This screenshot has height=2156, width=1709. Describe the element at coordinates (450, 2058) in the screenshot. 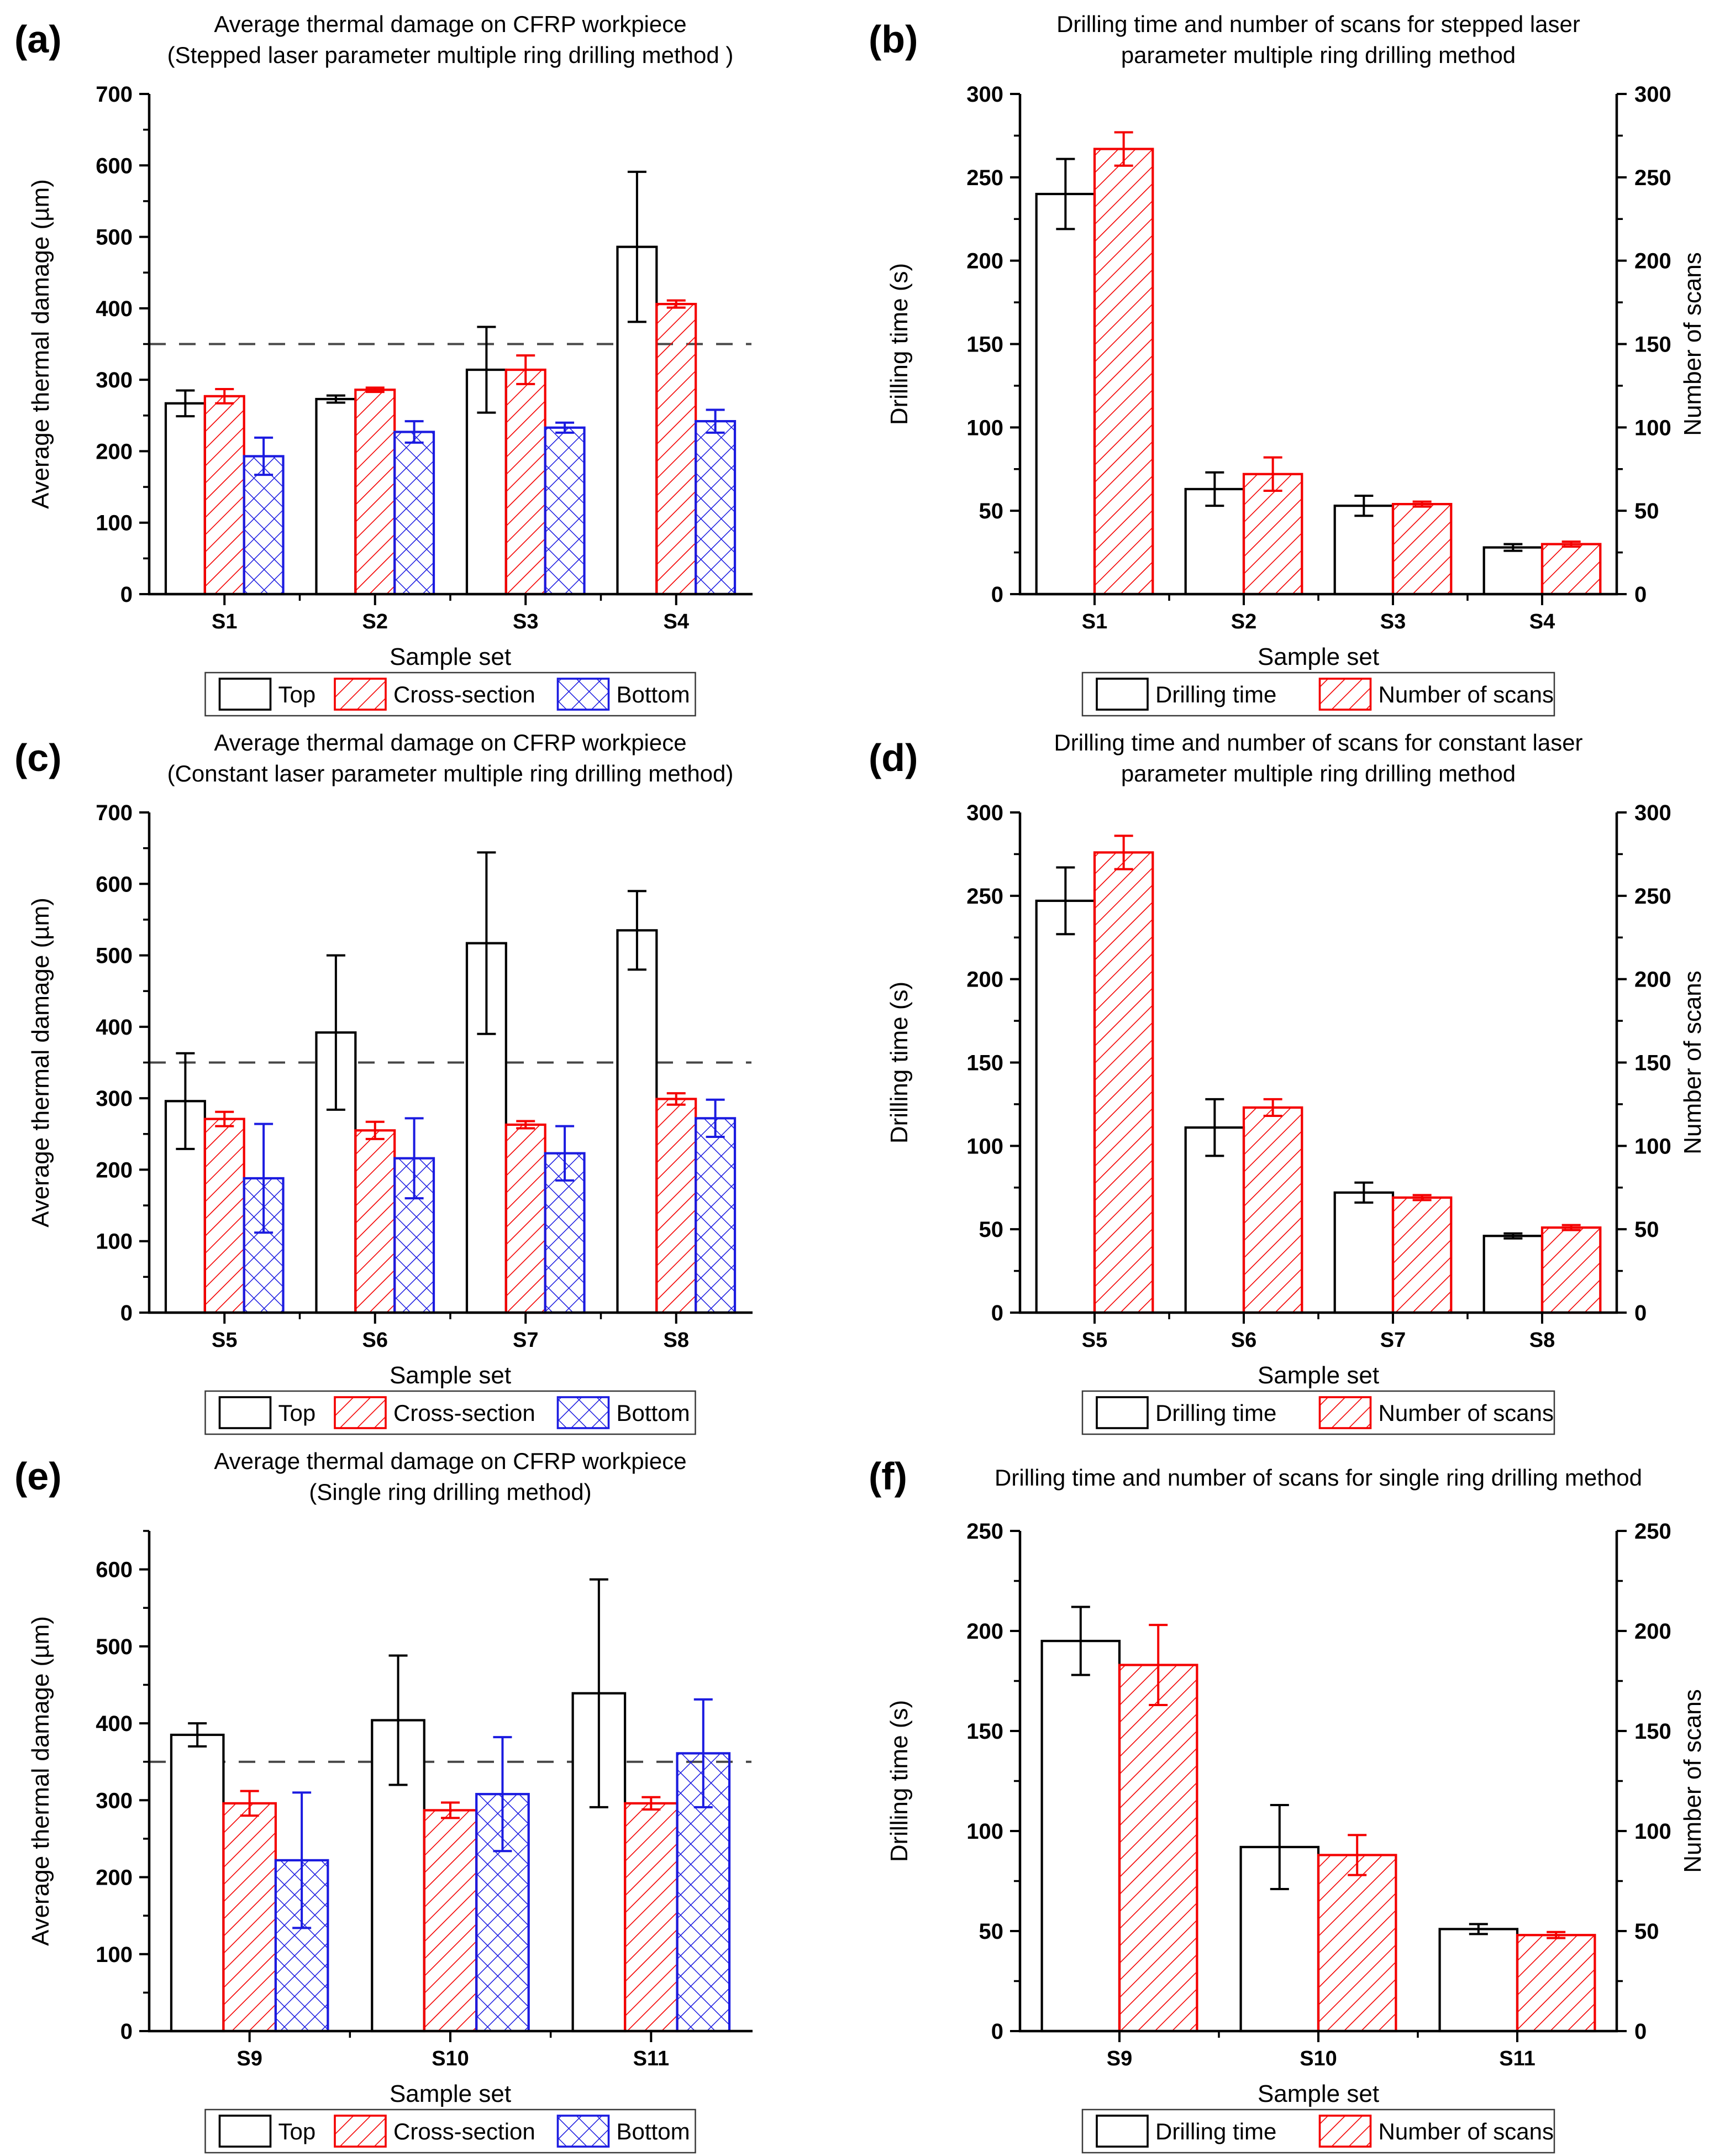

I see `x-tick-label: S10` at that location.